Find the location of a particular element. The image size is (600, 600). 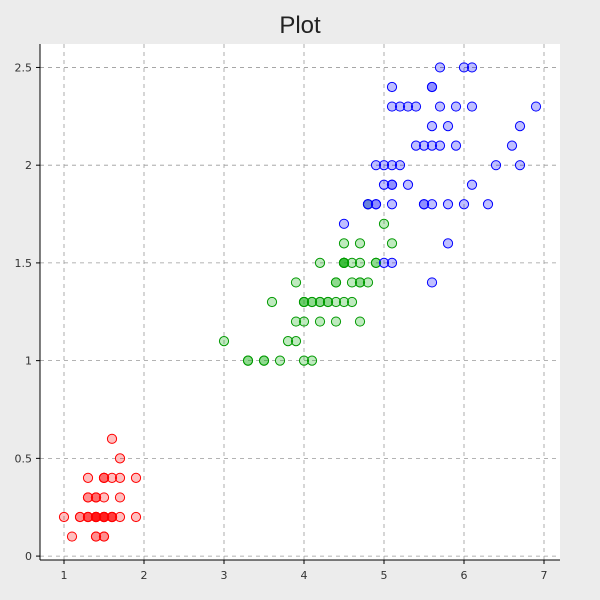

x-tick-label: 4 is located at coordinates (304, 575).